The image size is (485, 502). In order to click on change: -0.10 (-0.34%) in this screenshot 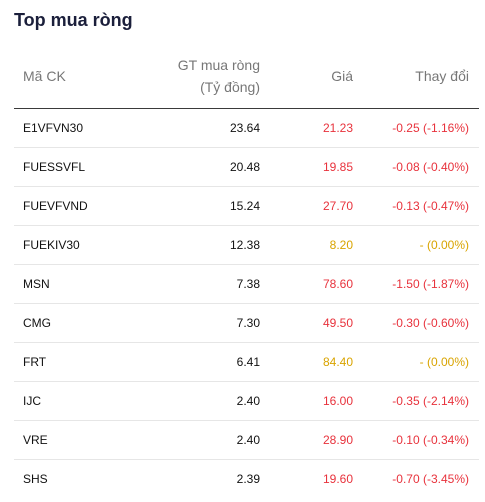, I will do `click(430, 440)`.